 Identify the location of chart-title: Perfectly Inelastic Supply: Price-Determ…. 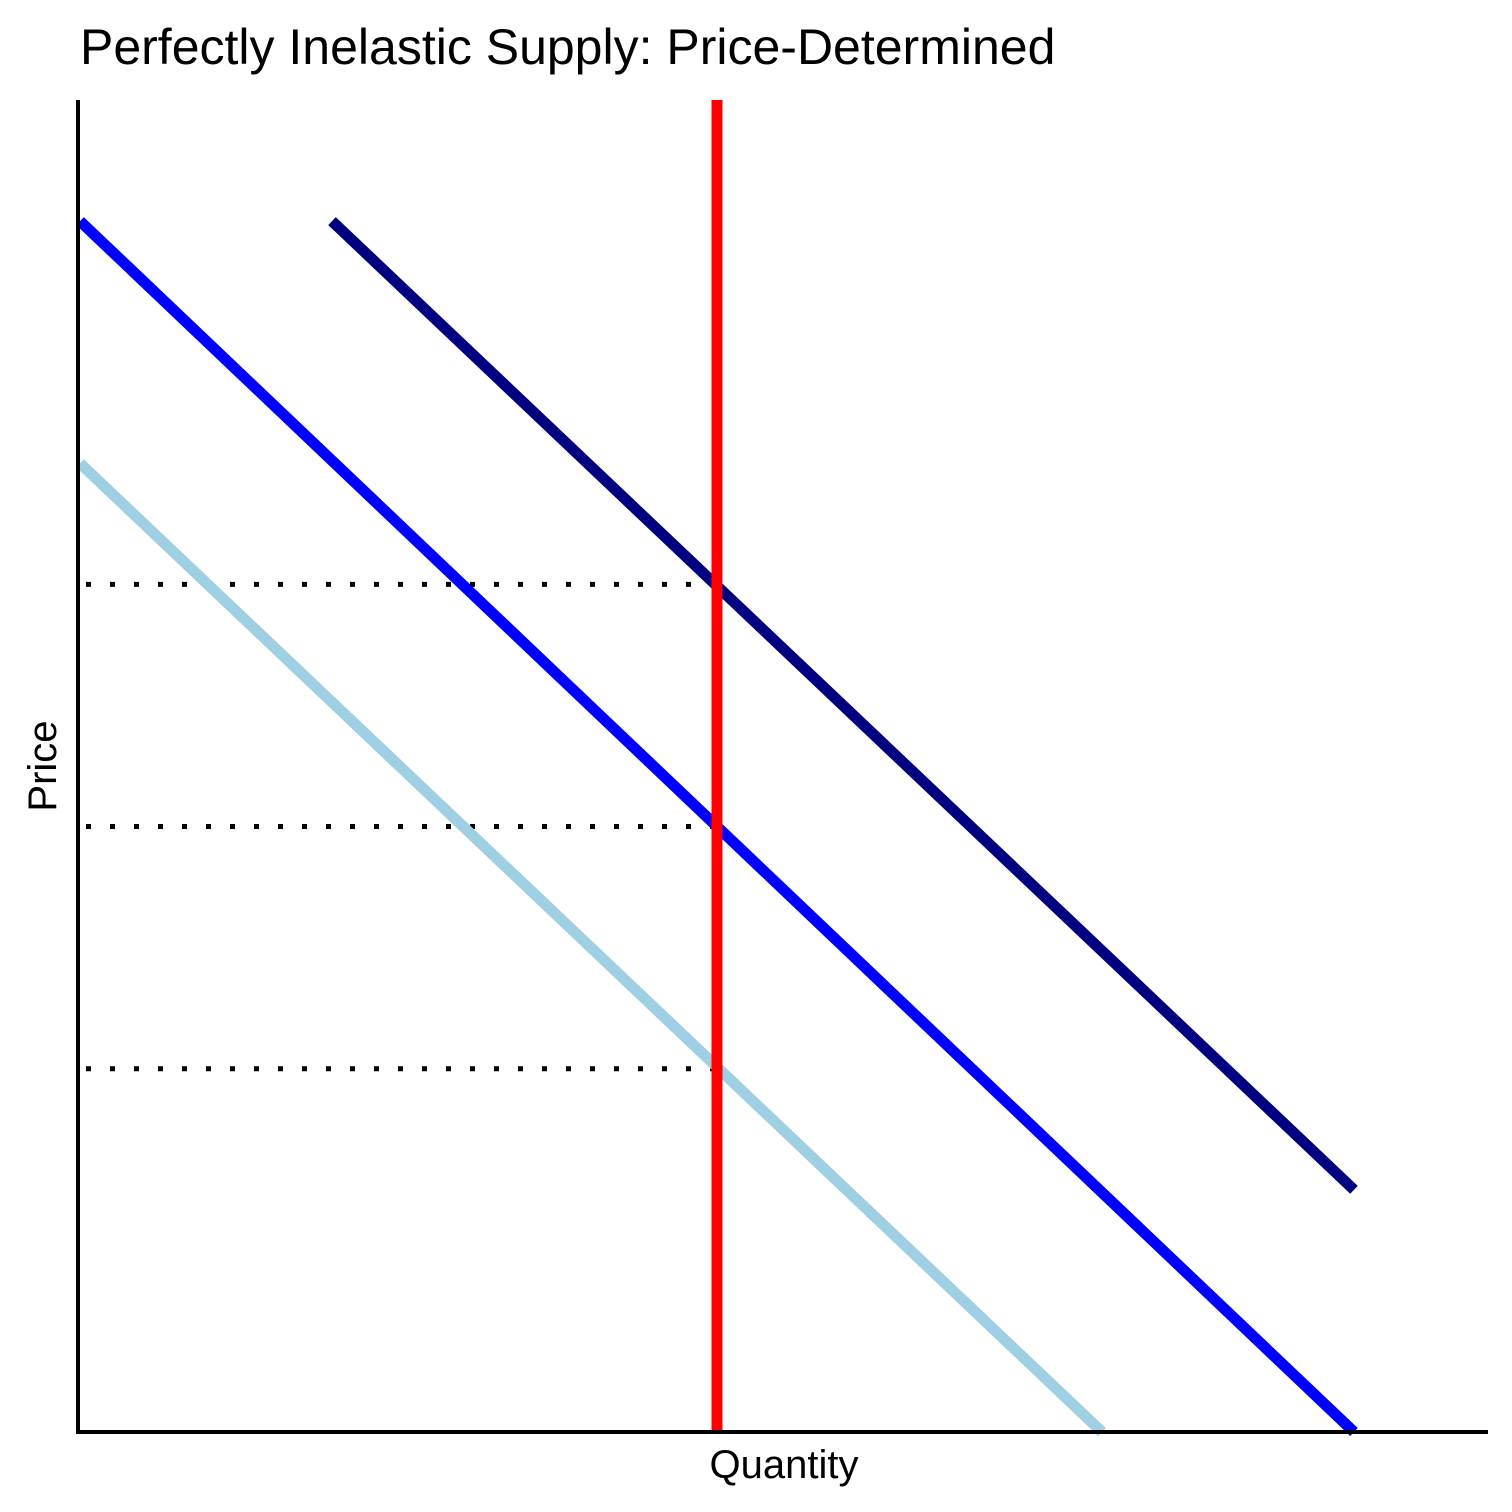
(567, 47).